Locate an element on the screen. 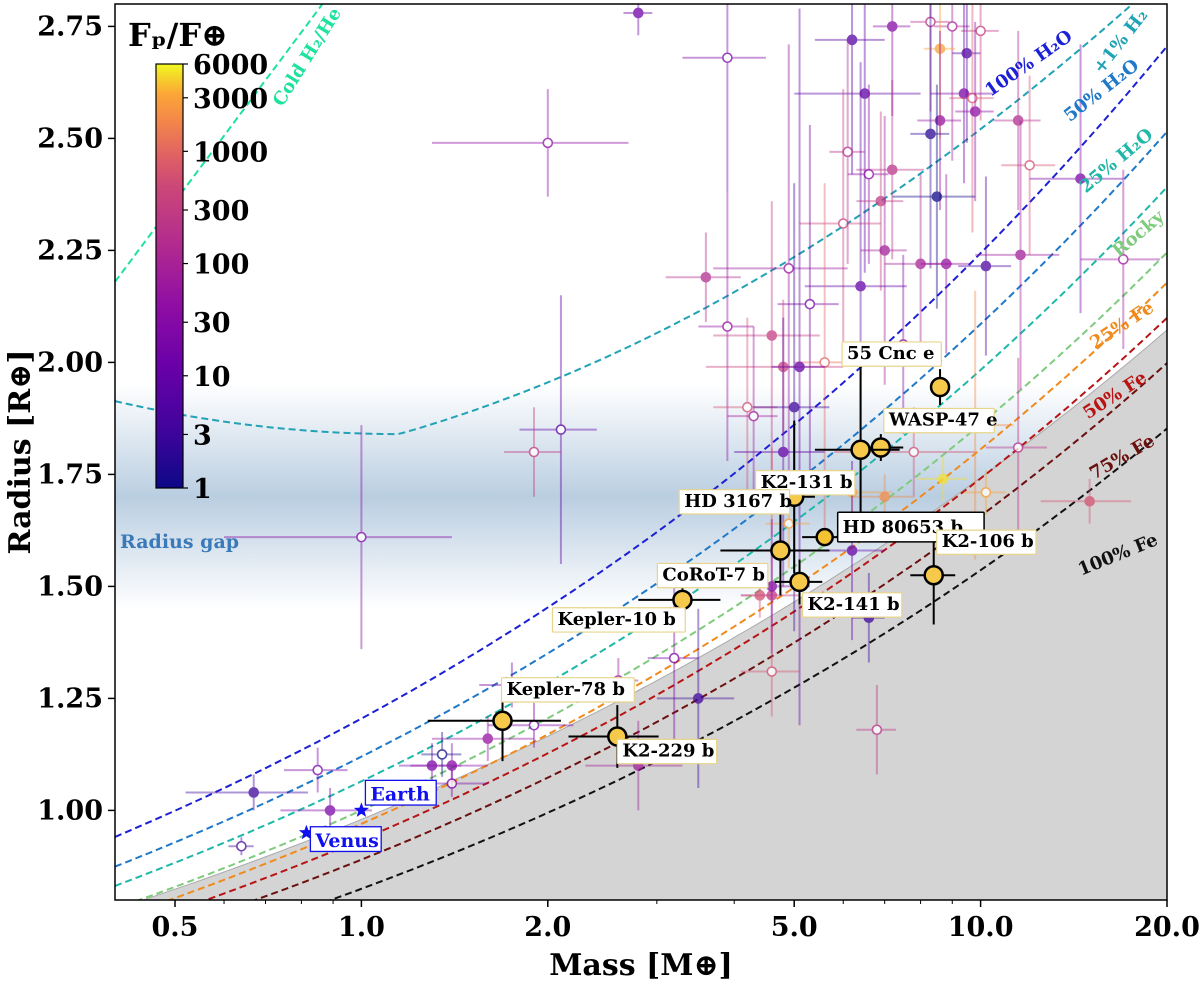  colorbar-tick-label: 1000 is located at coordinates (230, 152).